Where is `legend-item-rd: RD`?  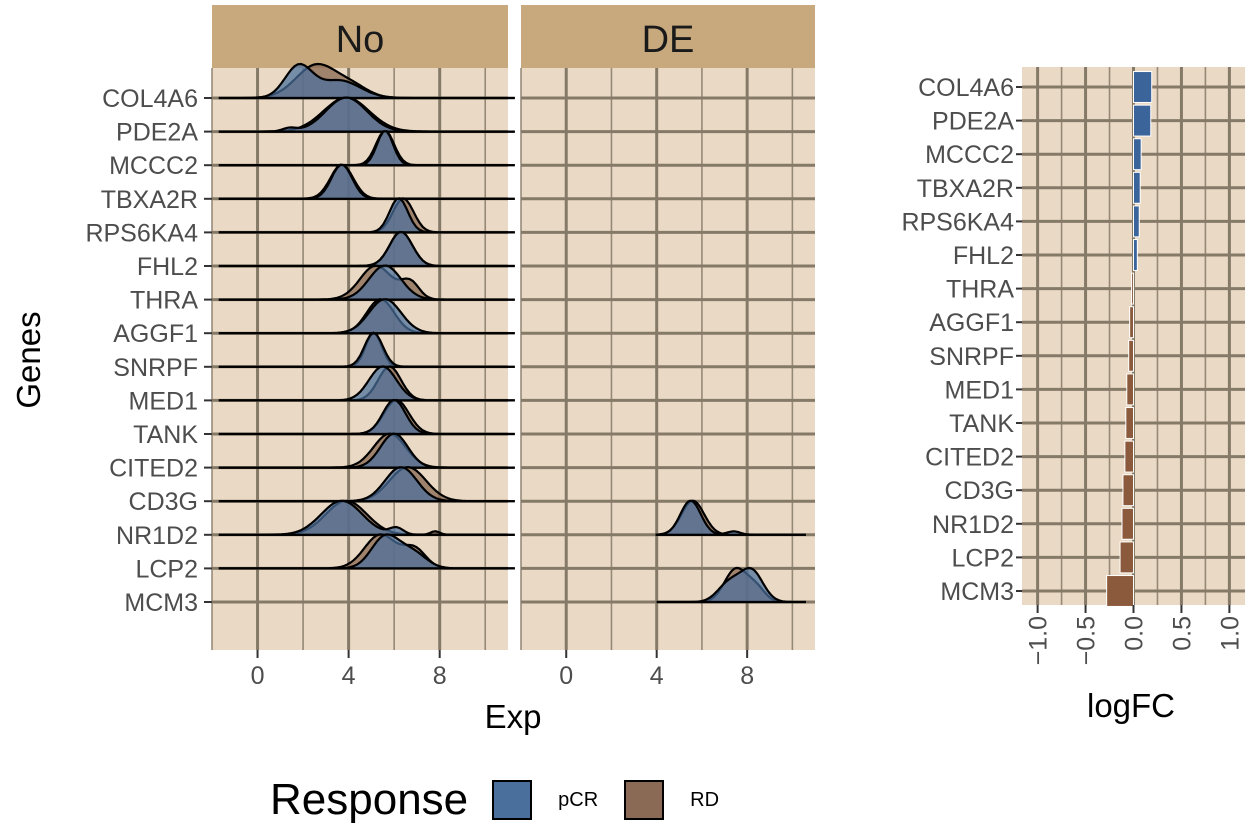 legend-item-rd: RD is located at coordinates (671, 800).